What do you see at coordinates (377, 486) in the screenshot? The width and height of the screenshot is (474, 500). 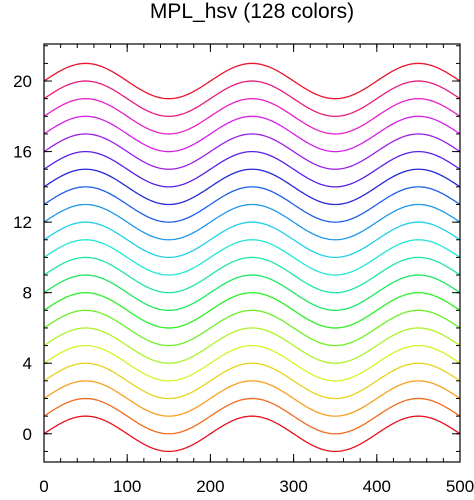 I see `x-tick-label: 400` at bounding box center [377, 486].